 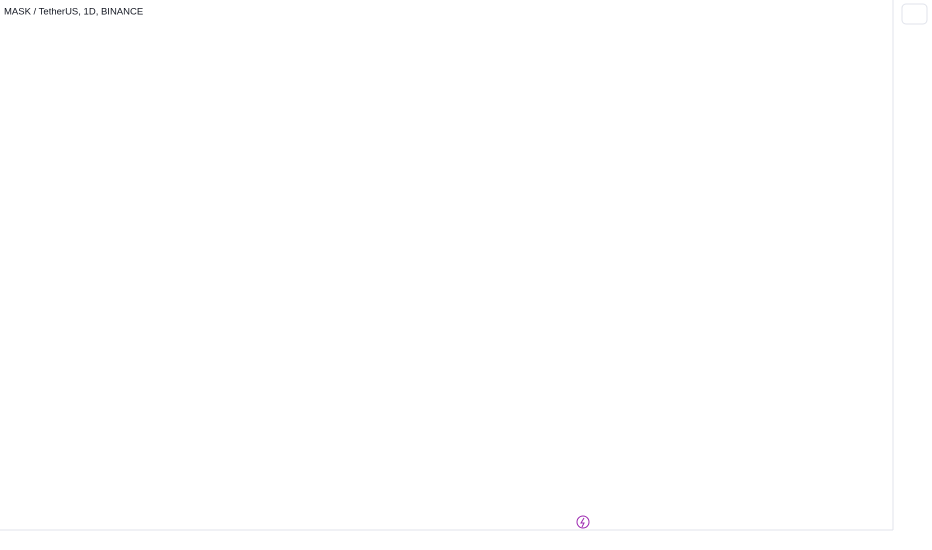 I want to click on event-icon-bolt, so click(x=582, y=522).